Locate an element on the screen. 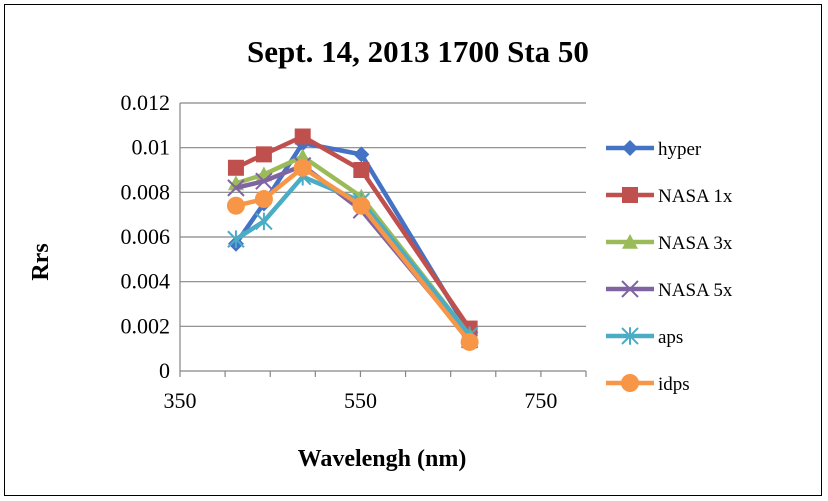 Image resolution: width=828 pixels, height=501 pixels. legend-label: aps is located at coordinates (670, 337).